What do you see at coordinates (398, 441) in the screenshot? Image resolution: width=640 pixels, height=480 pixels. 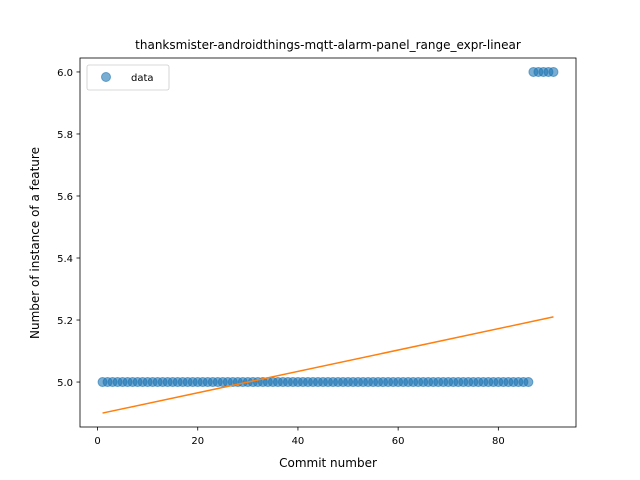 I see `x-tick-label: 60` at bounding box center [398, 441].